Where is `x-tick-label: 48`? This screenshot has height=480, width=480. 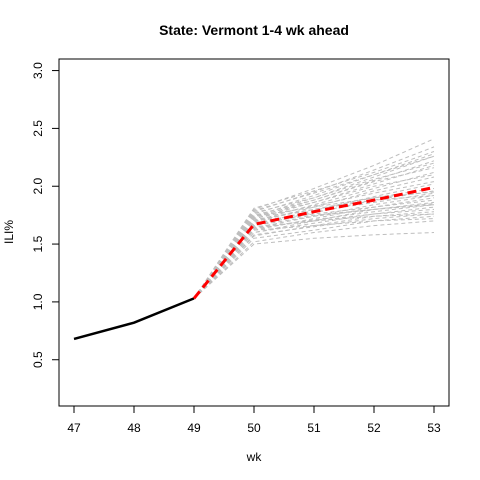 x-tick-label: 48 is located at coordinates (134, 428).